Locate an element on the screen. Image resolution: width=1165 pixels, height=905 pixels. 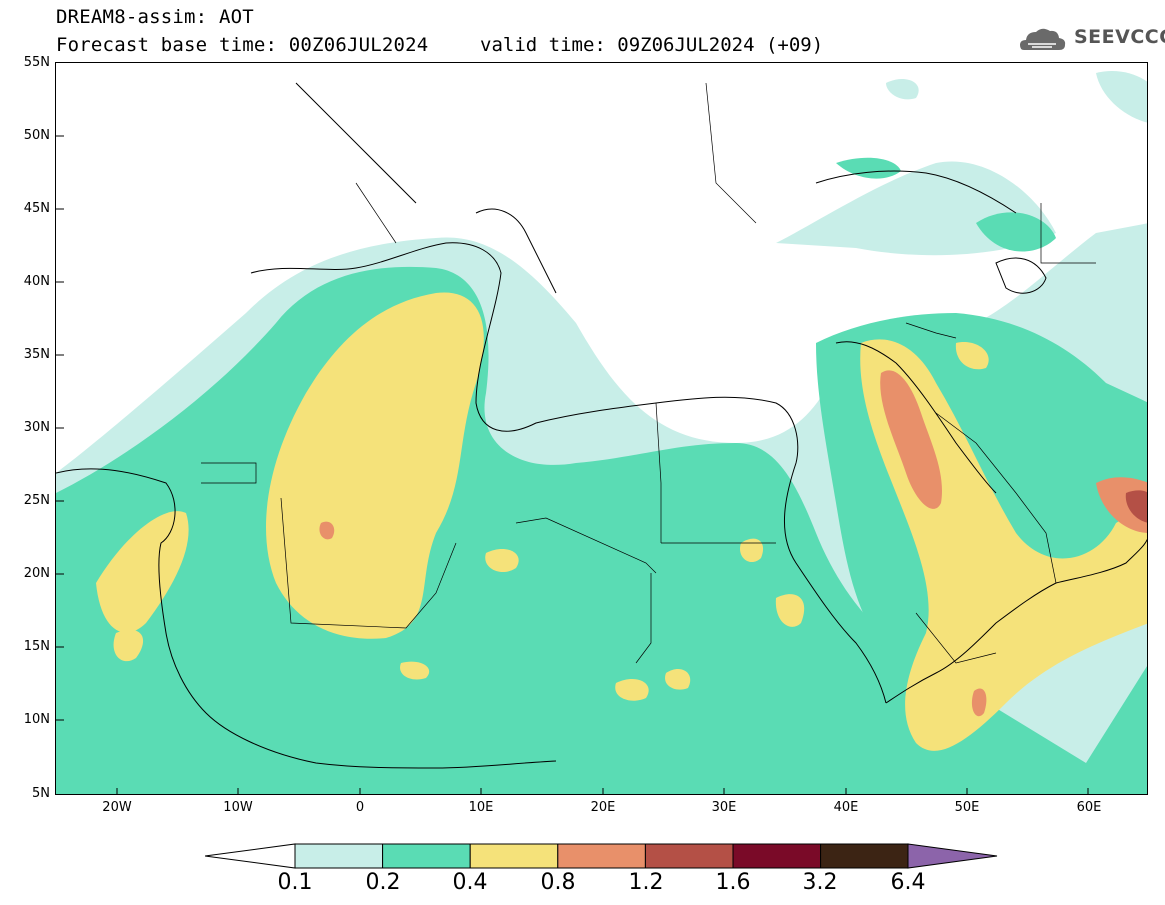
colorbar-label: 1.2 is located at coordinates (646, 882).